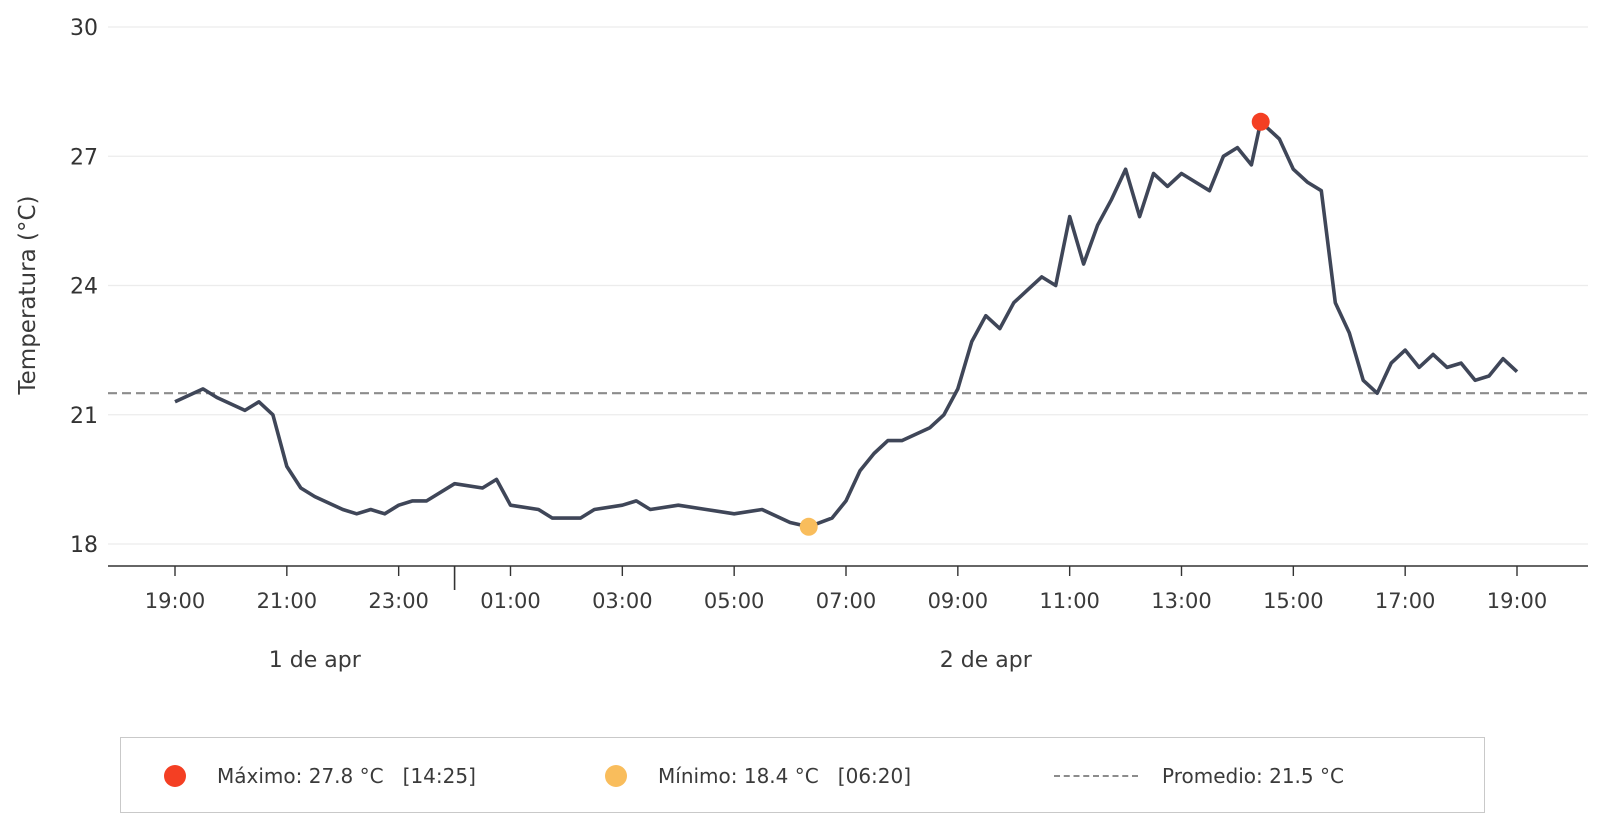 Image resolution: width=1601 pixels, height=829 pixels. I want to click on day-labels: 1 de apr 2 de apr, so click(651, 660).